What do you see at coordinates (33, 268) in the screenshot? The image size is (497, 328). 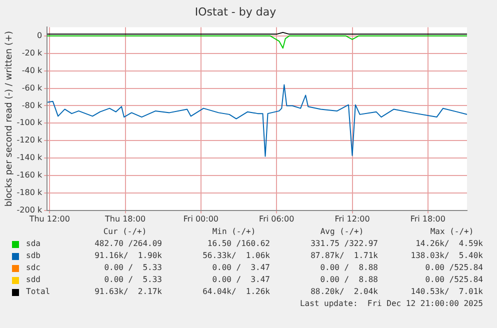 I see `legend-label: sdc` at bounding box center [33, 268].